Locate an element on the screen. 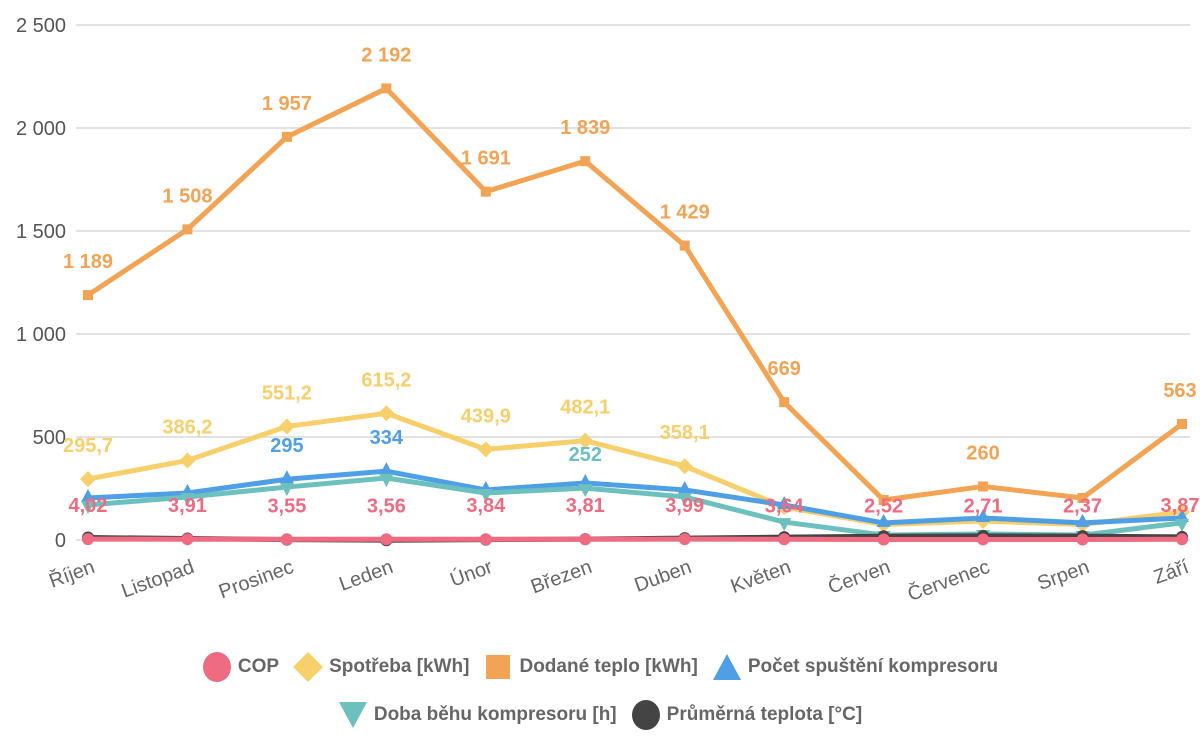  legend-item: Dodané teplo [kWh] is located at coordinates (590, 667).